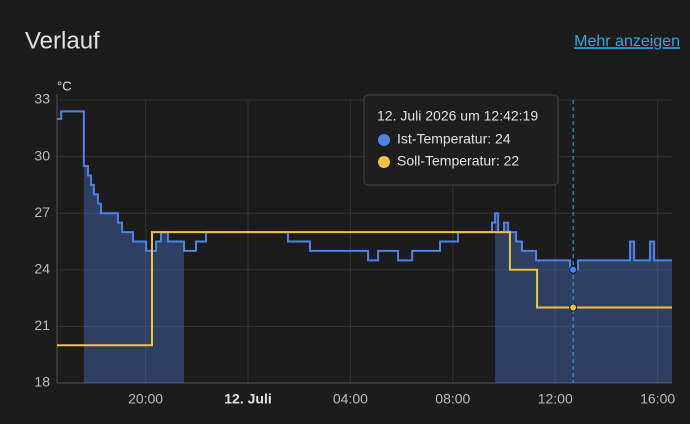 Image resolution: width=690 pixels, height=424 pixels. What do you see at coordinates (42, 212) in the screenshot?
I see `y-tick-label: 27` at bounding box center [42, 212].